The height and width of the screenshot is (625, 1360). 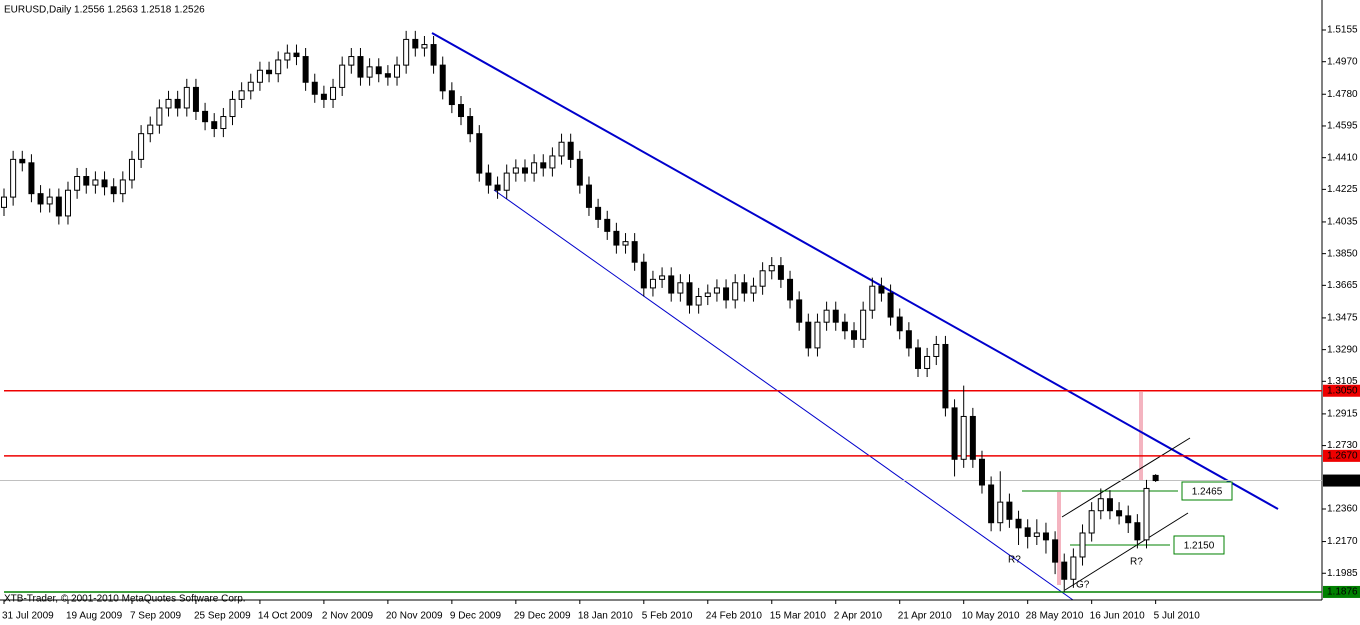 What do you see at coordinates (1342, 126) in the screenshot?
I see `y-tick-label: 1.4595` at bounding box center [1342, 126].